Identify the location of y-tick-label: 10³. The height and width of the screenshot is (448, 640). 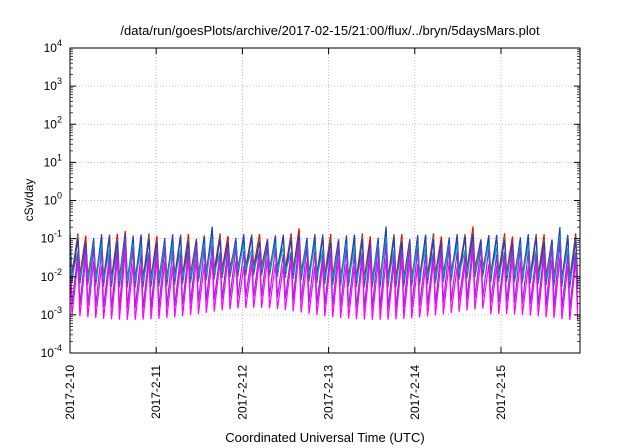
(53, 84).